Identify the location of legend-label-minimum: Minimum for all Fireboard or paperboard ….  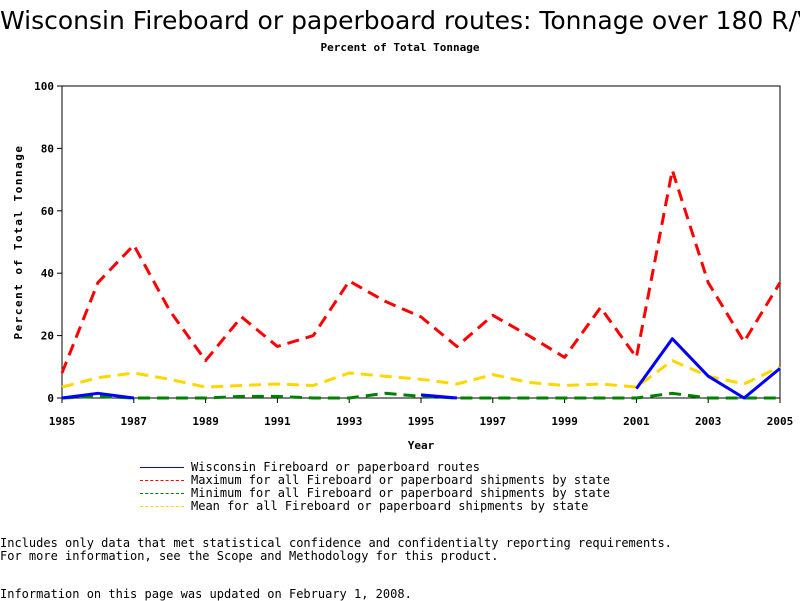
(401, 493).